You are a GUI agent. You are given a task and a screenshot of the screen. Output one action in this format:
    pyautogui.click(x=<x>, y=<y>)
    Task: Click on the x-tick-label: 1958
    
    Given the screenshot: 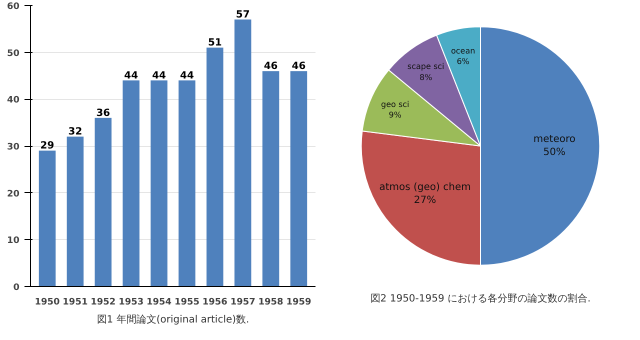 What is the action you would take?
    pyautogui.click(x=271, y=303)
    